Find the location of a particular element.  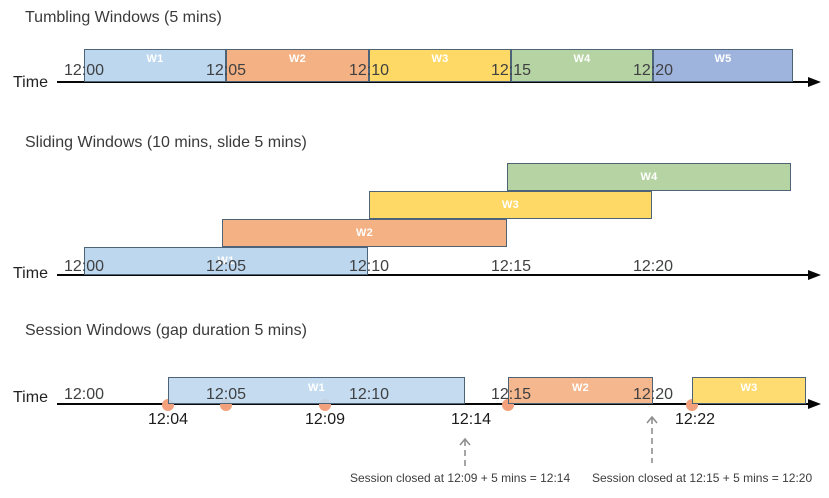

session-tick-12-15: 12:15 is located at coordinates (511, 394).